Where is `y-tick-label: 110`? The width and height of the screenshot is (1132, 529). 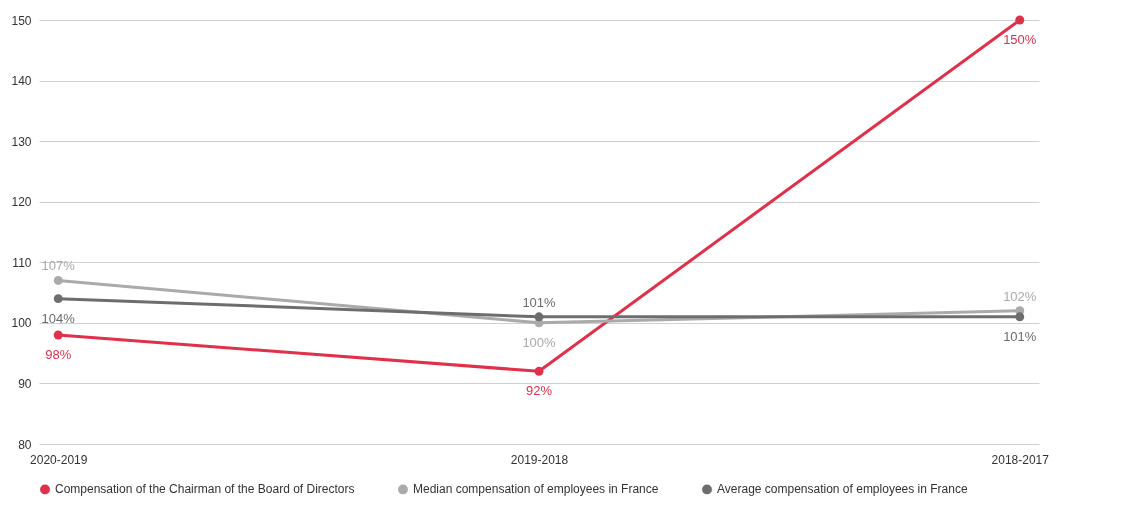
y-tick-label: 110 is located at coordinates (22, 262).